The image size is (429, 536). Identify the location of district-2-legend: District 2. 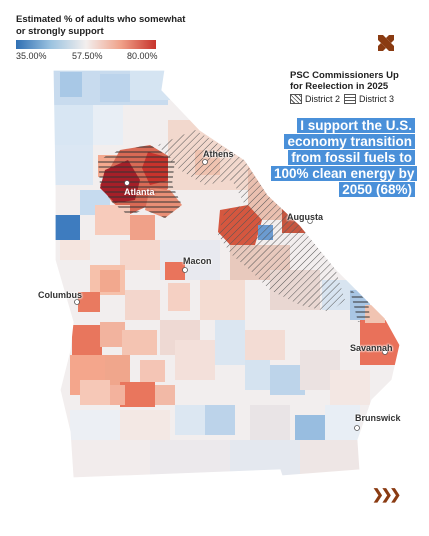
(315, 99).